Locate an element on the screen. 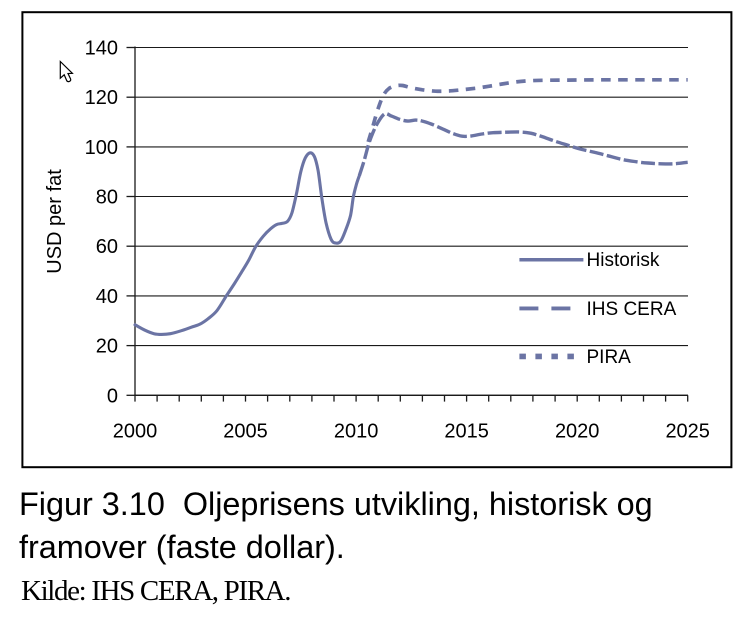  svg-text: 80 is located at coordinates (107, 198).